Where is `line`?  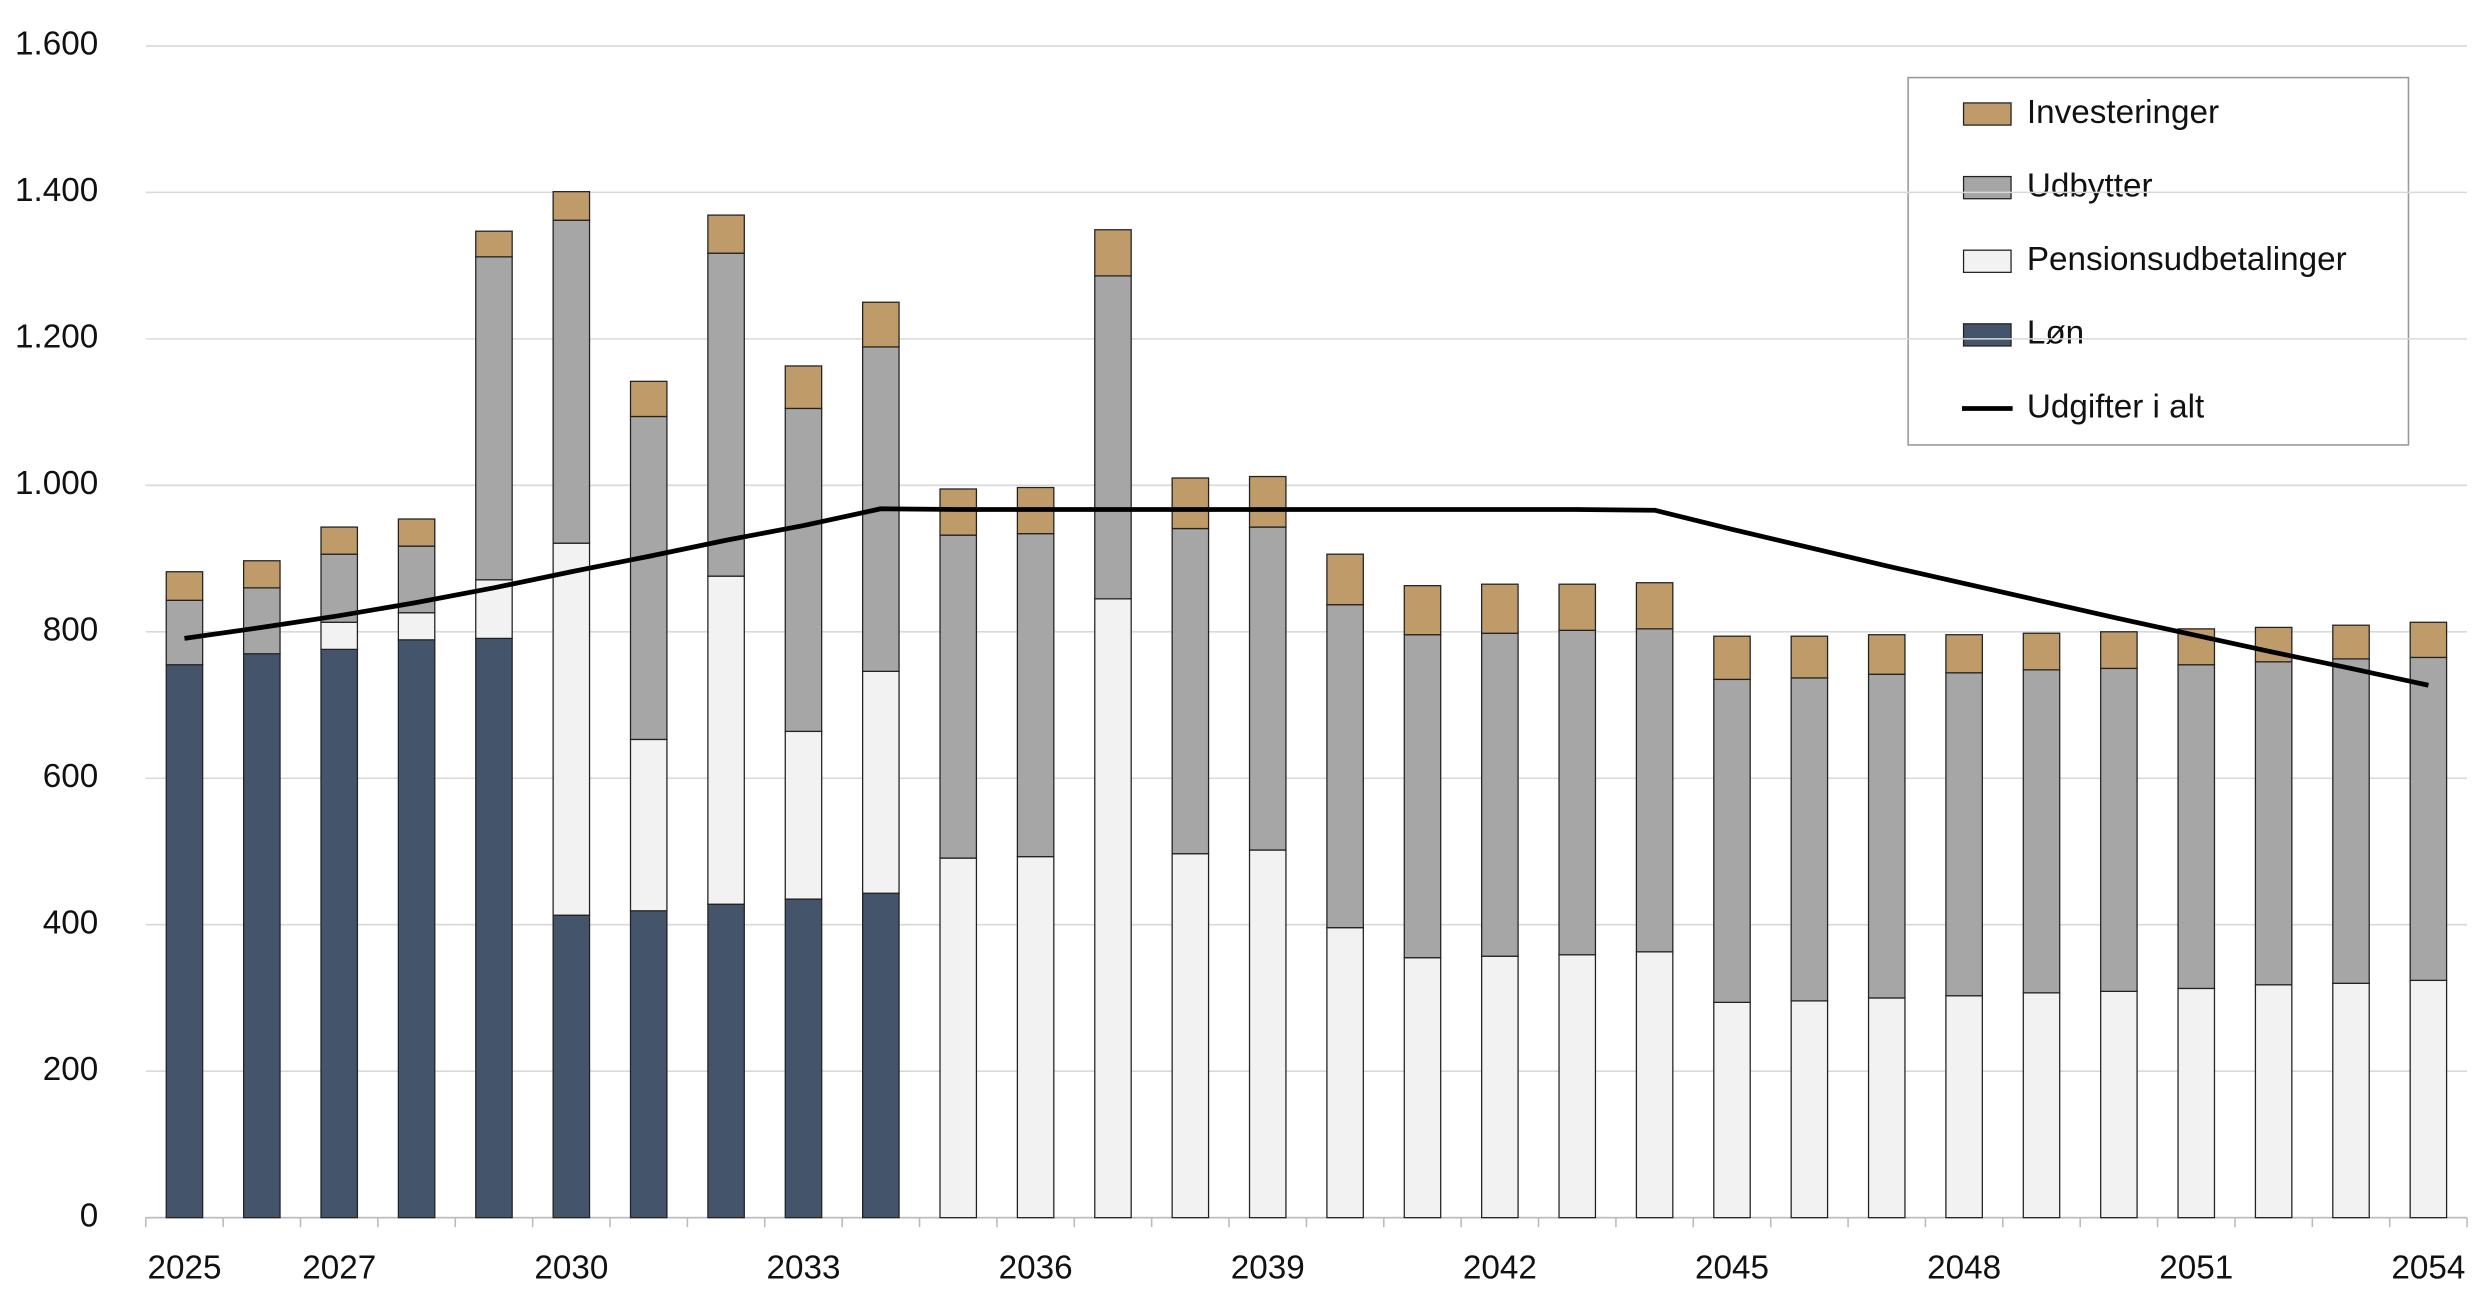 line is located at coordinates (1306, 597).